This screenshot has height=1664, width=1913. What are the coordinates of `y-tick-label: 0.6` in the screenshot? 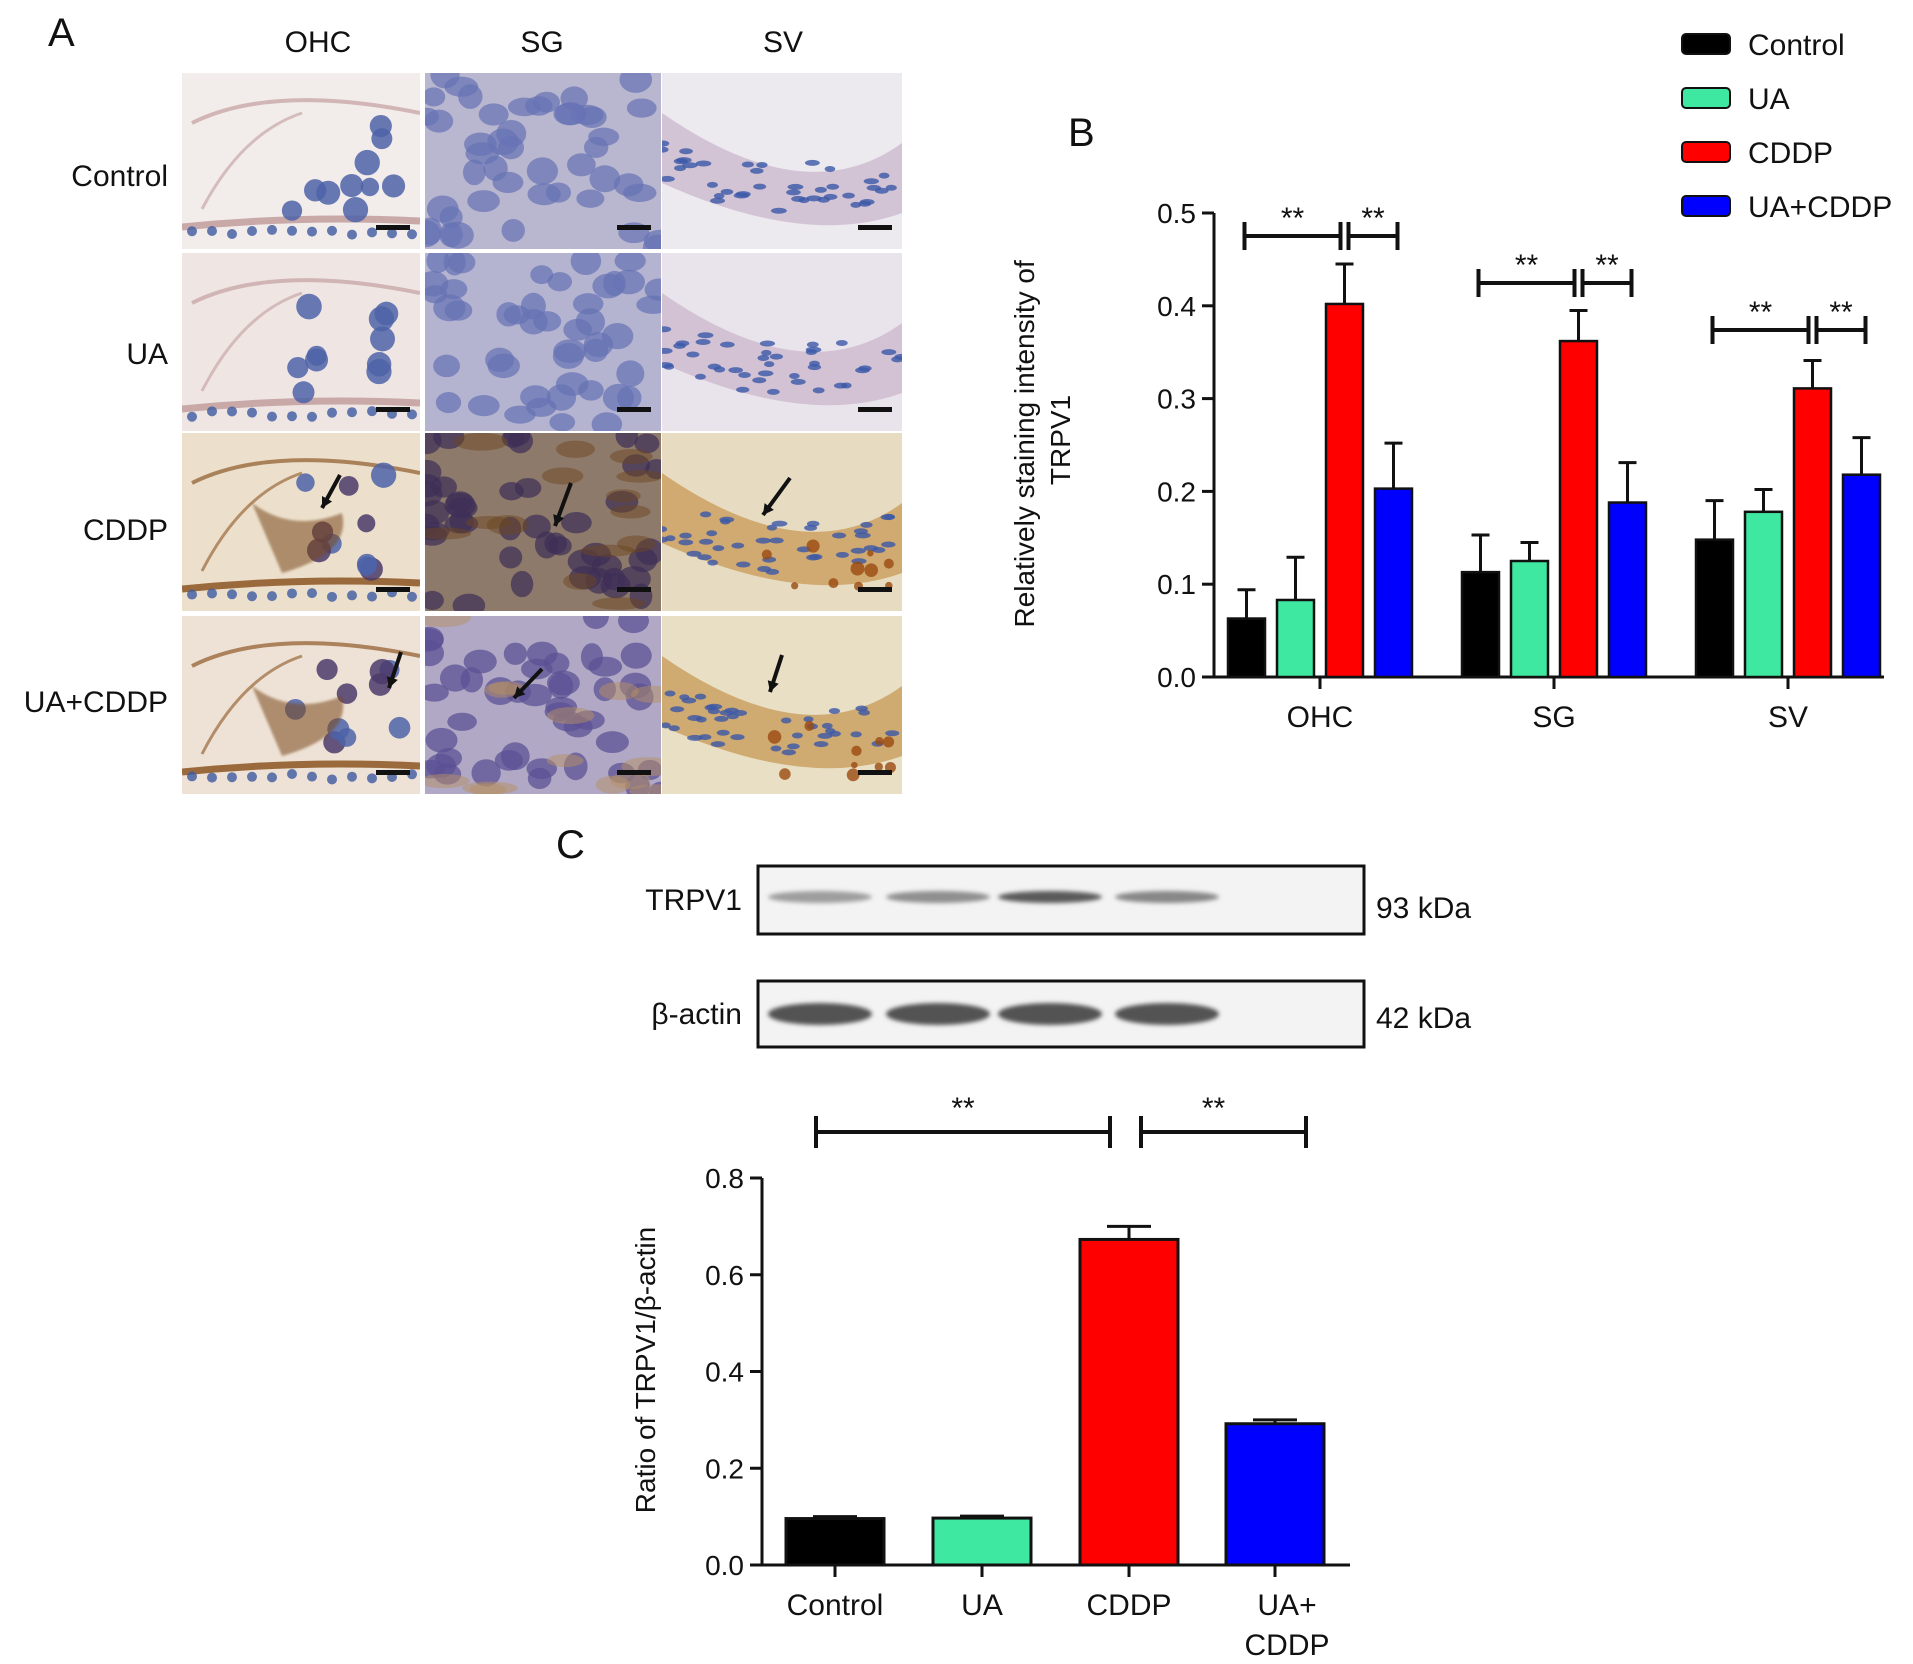 It's located at (724, 1275).